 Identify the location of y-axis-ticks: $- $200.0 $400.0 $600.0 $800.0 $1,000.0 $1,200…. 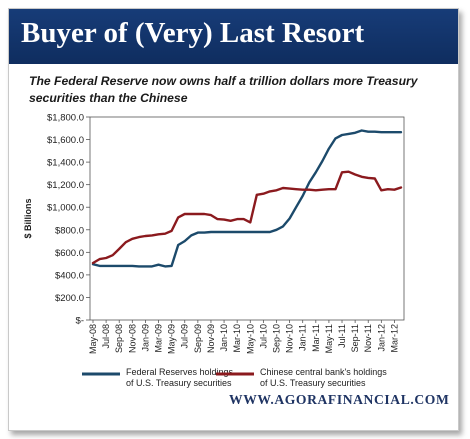
(68, 220).